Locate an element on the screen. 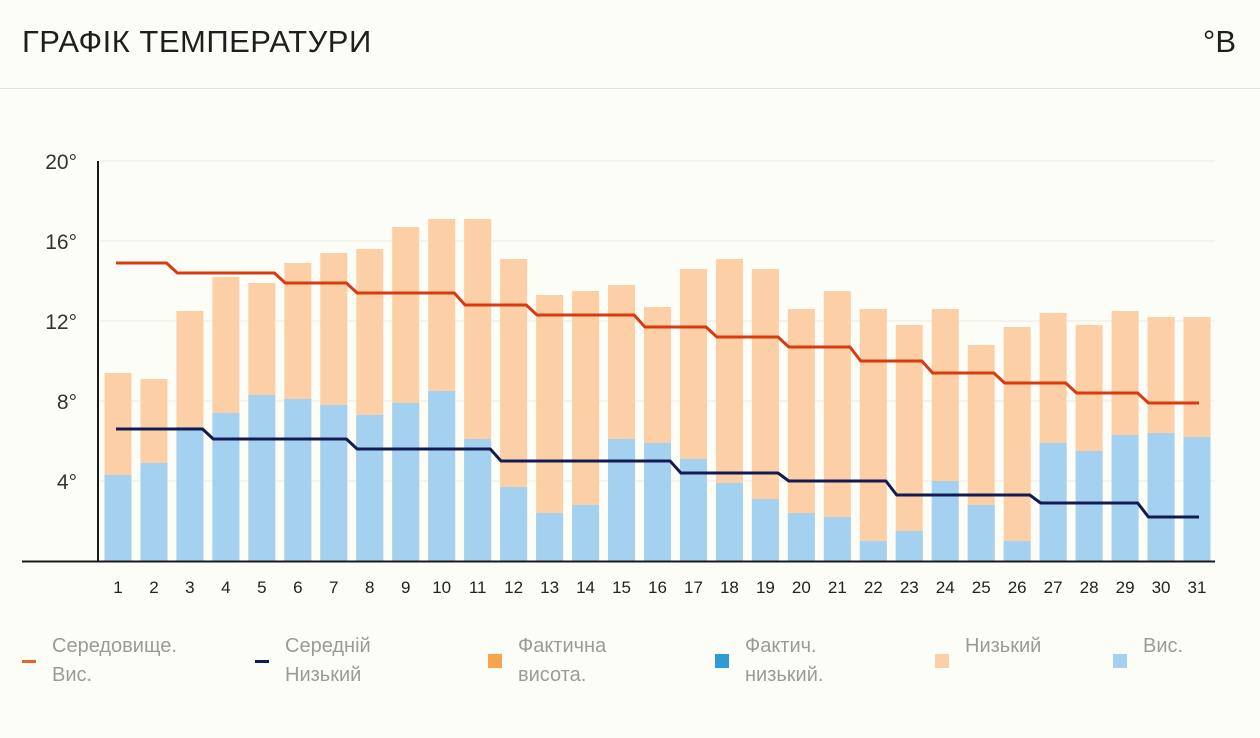 The image size is (1260, 738). x-tick-label: 2 is located at coordinates (153, 587).